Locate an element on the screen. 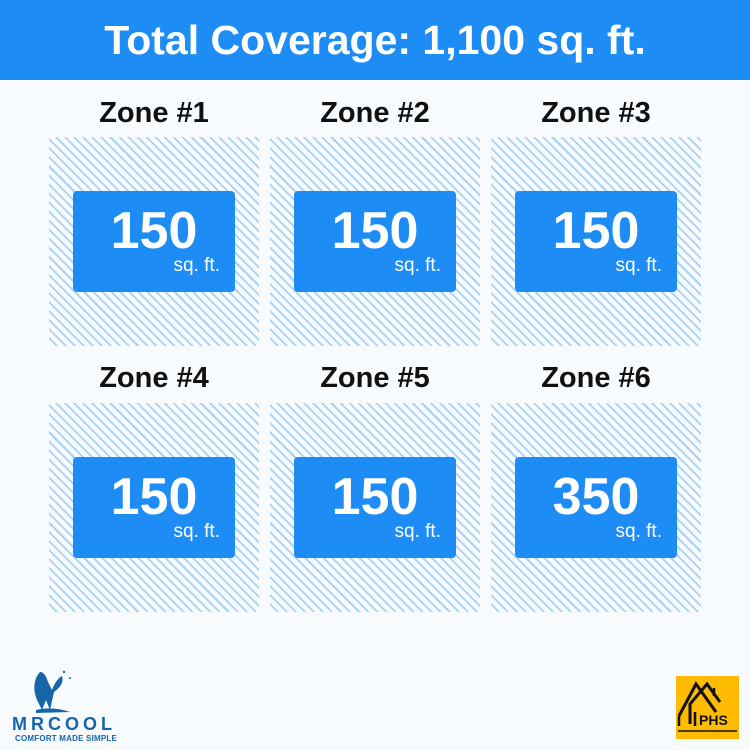 Image resolution: width=750 pixels, height=750 pixels. zone-title: Zone #6 is located at coordinates (596, 378).